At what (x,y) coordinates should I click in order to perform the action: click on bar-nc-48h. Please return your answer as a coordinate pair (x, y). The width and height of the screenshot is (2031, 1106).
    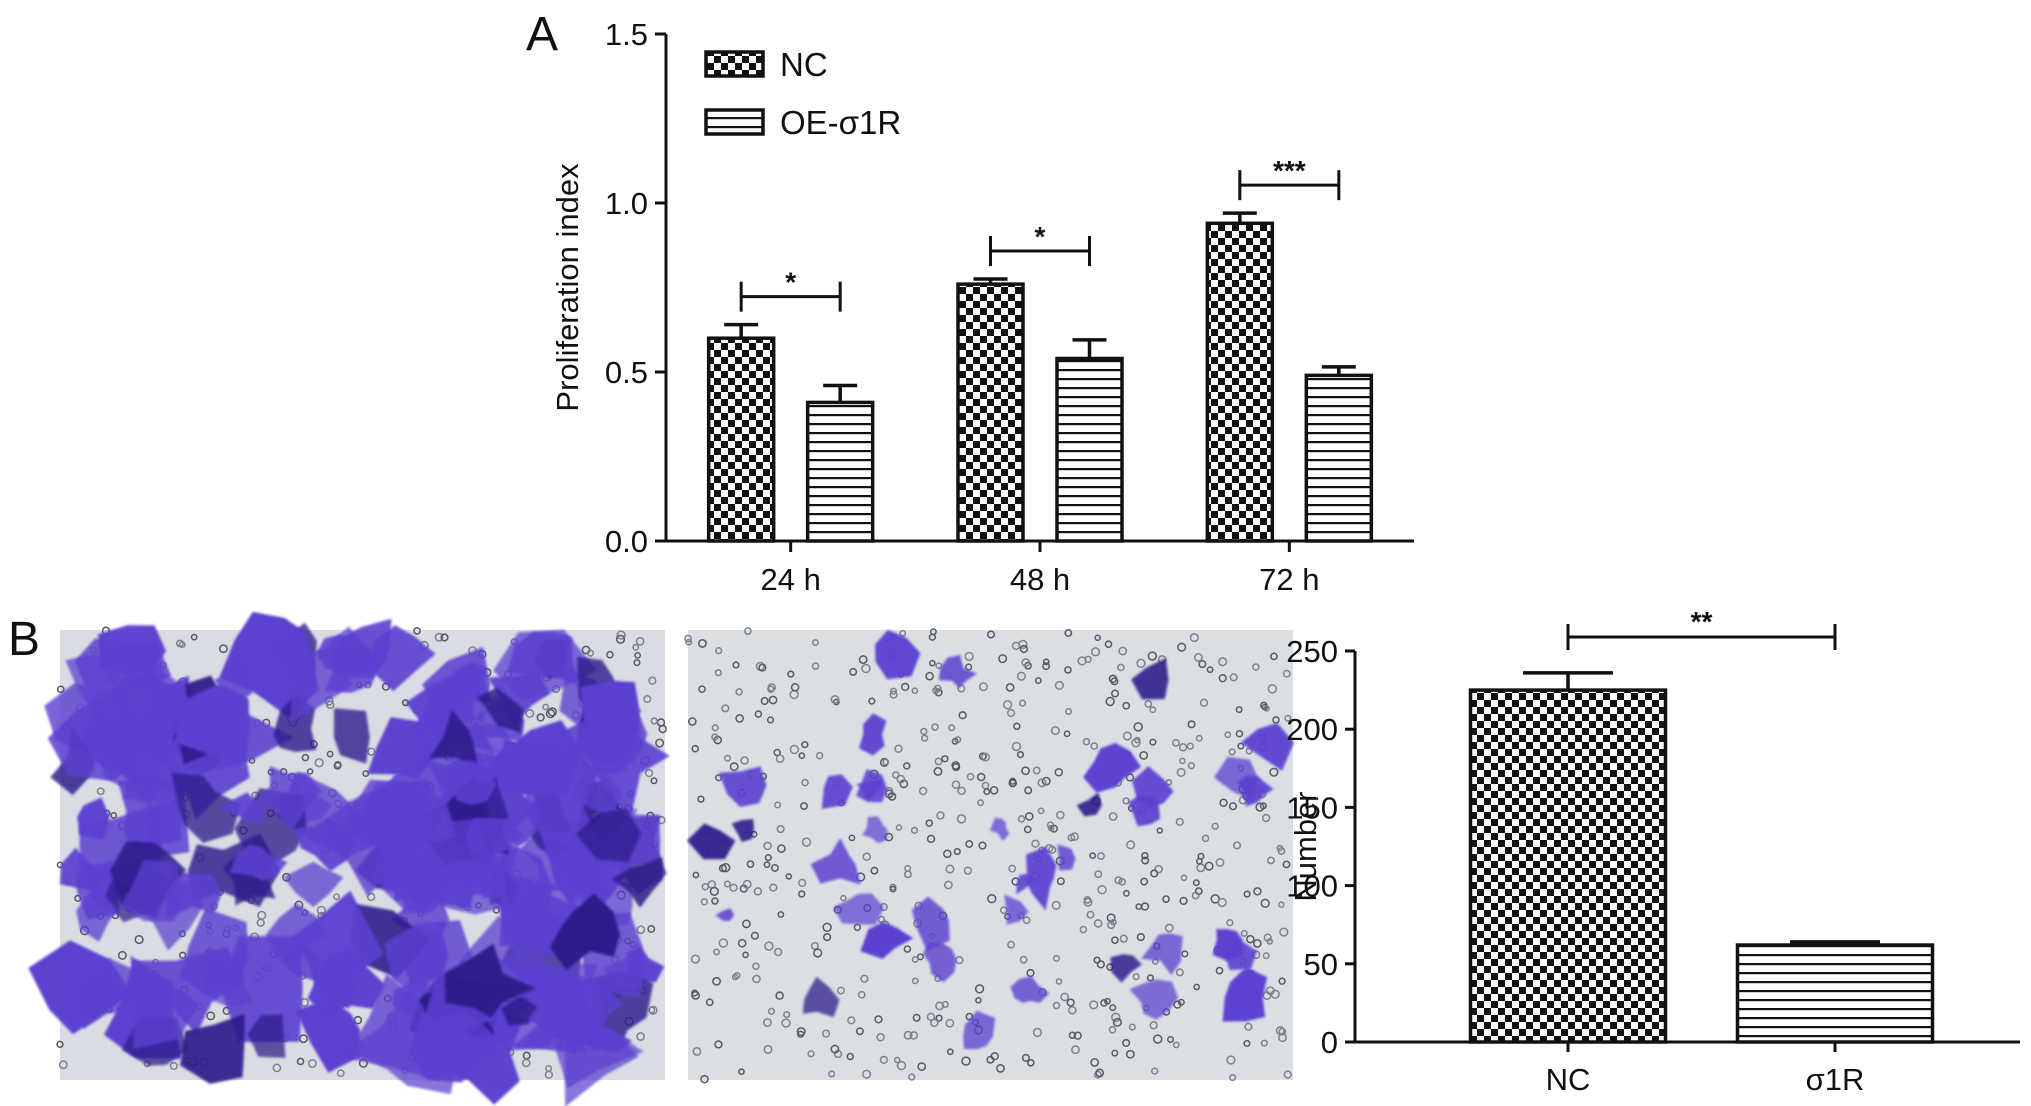
    Looking at the image, I should click on (990, 412).